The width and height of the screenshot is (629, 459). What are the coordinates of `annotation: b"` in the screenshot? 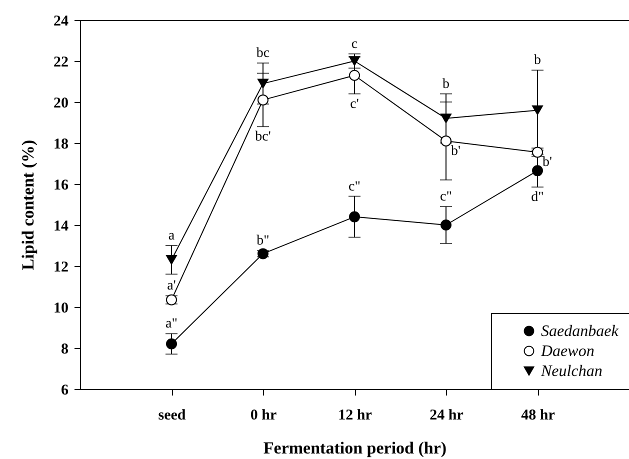 It's located at (263, 241).